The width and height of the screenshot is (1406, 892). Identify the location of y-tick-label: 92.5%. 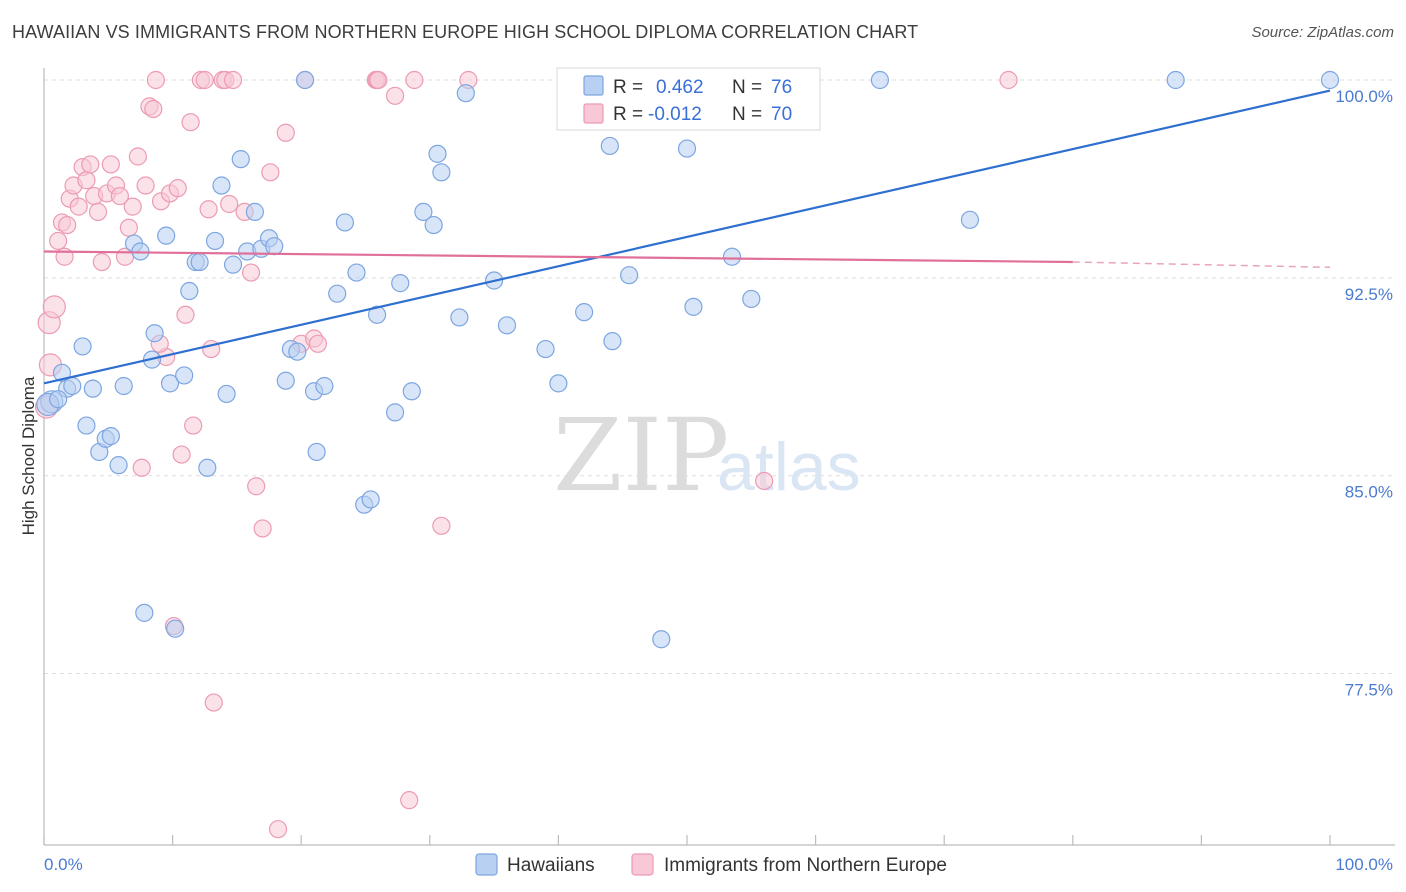
(1369, 294).